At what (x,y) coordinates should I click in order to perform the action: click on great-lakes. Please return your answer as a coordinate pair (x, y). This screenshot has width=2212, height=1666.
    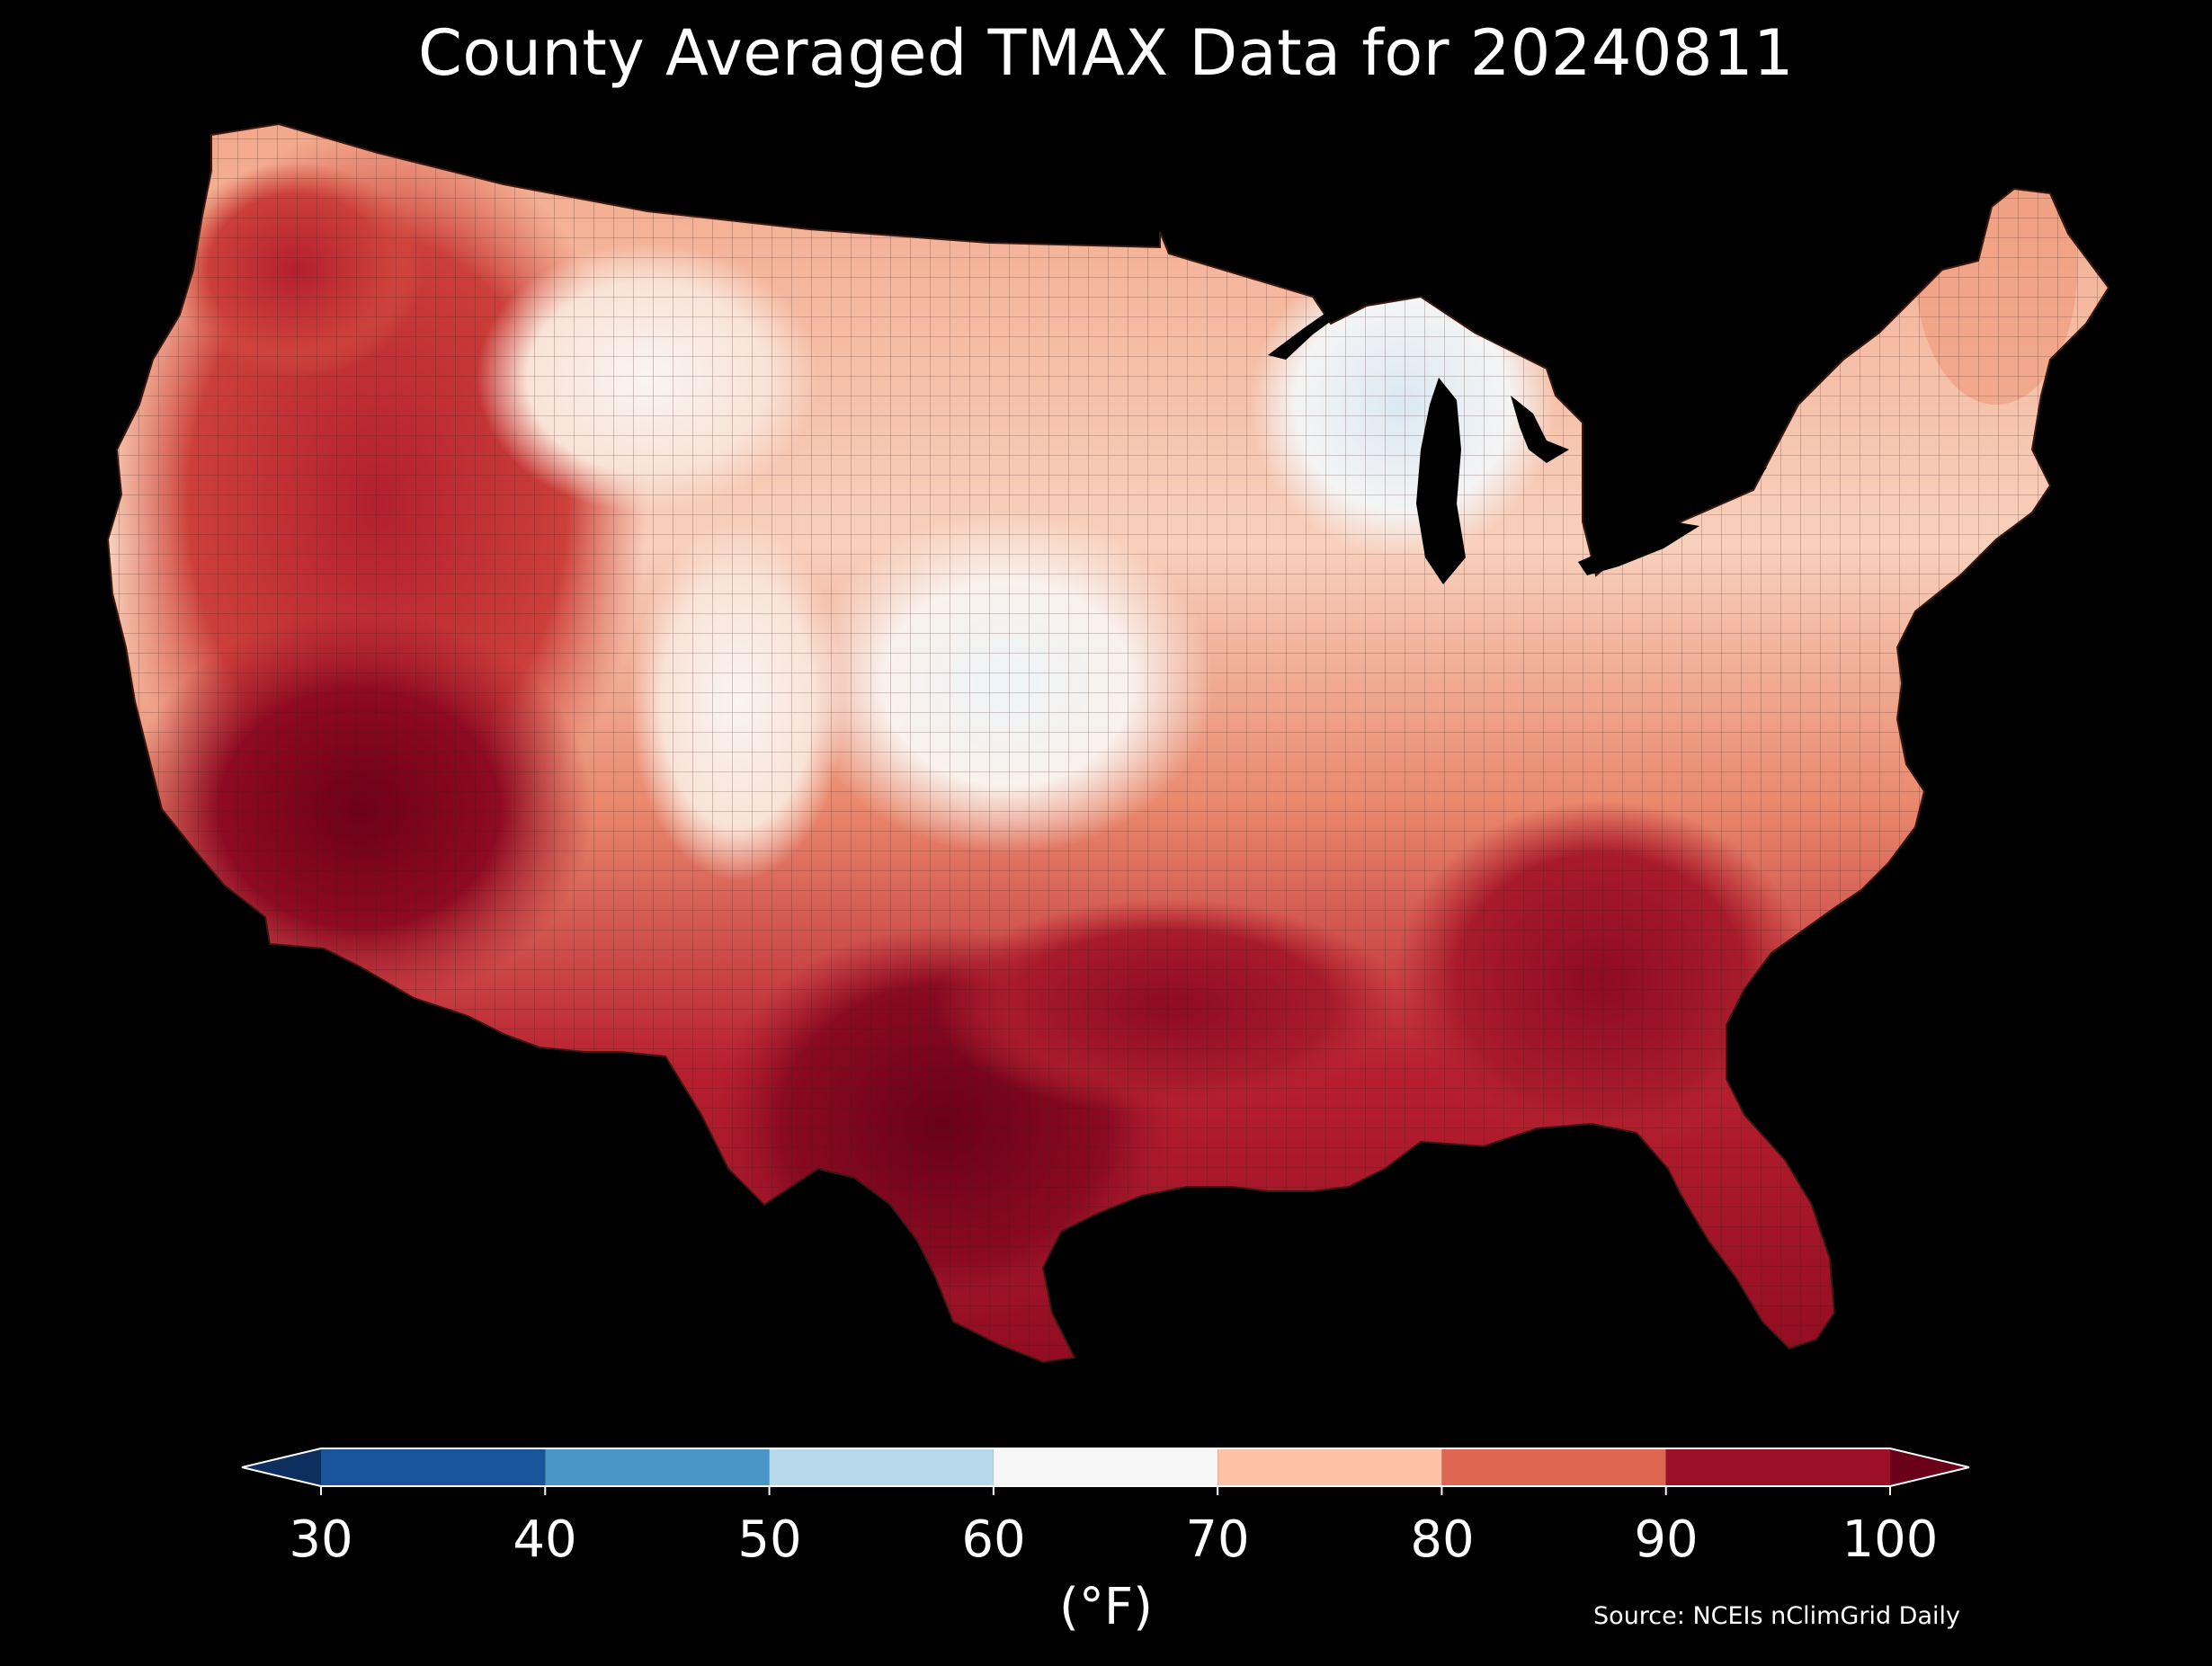
    Looking at the image, I should click on (1517, 434).